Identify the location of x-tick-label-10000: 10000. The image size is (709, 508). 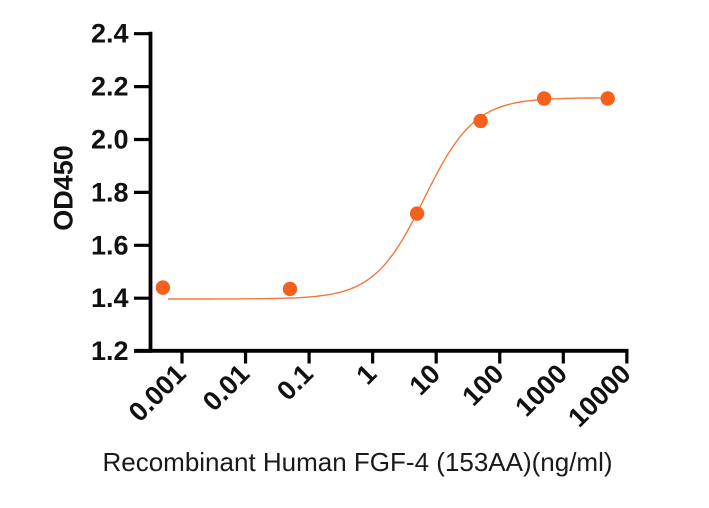
(599, 396).